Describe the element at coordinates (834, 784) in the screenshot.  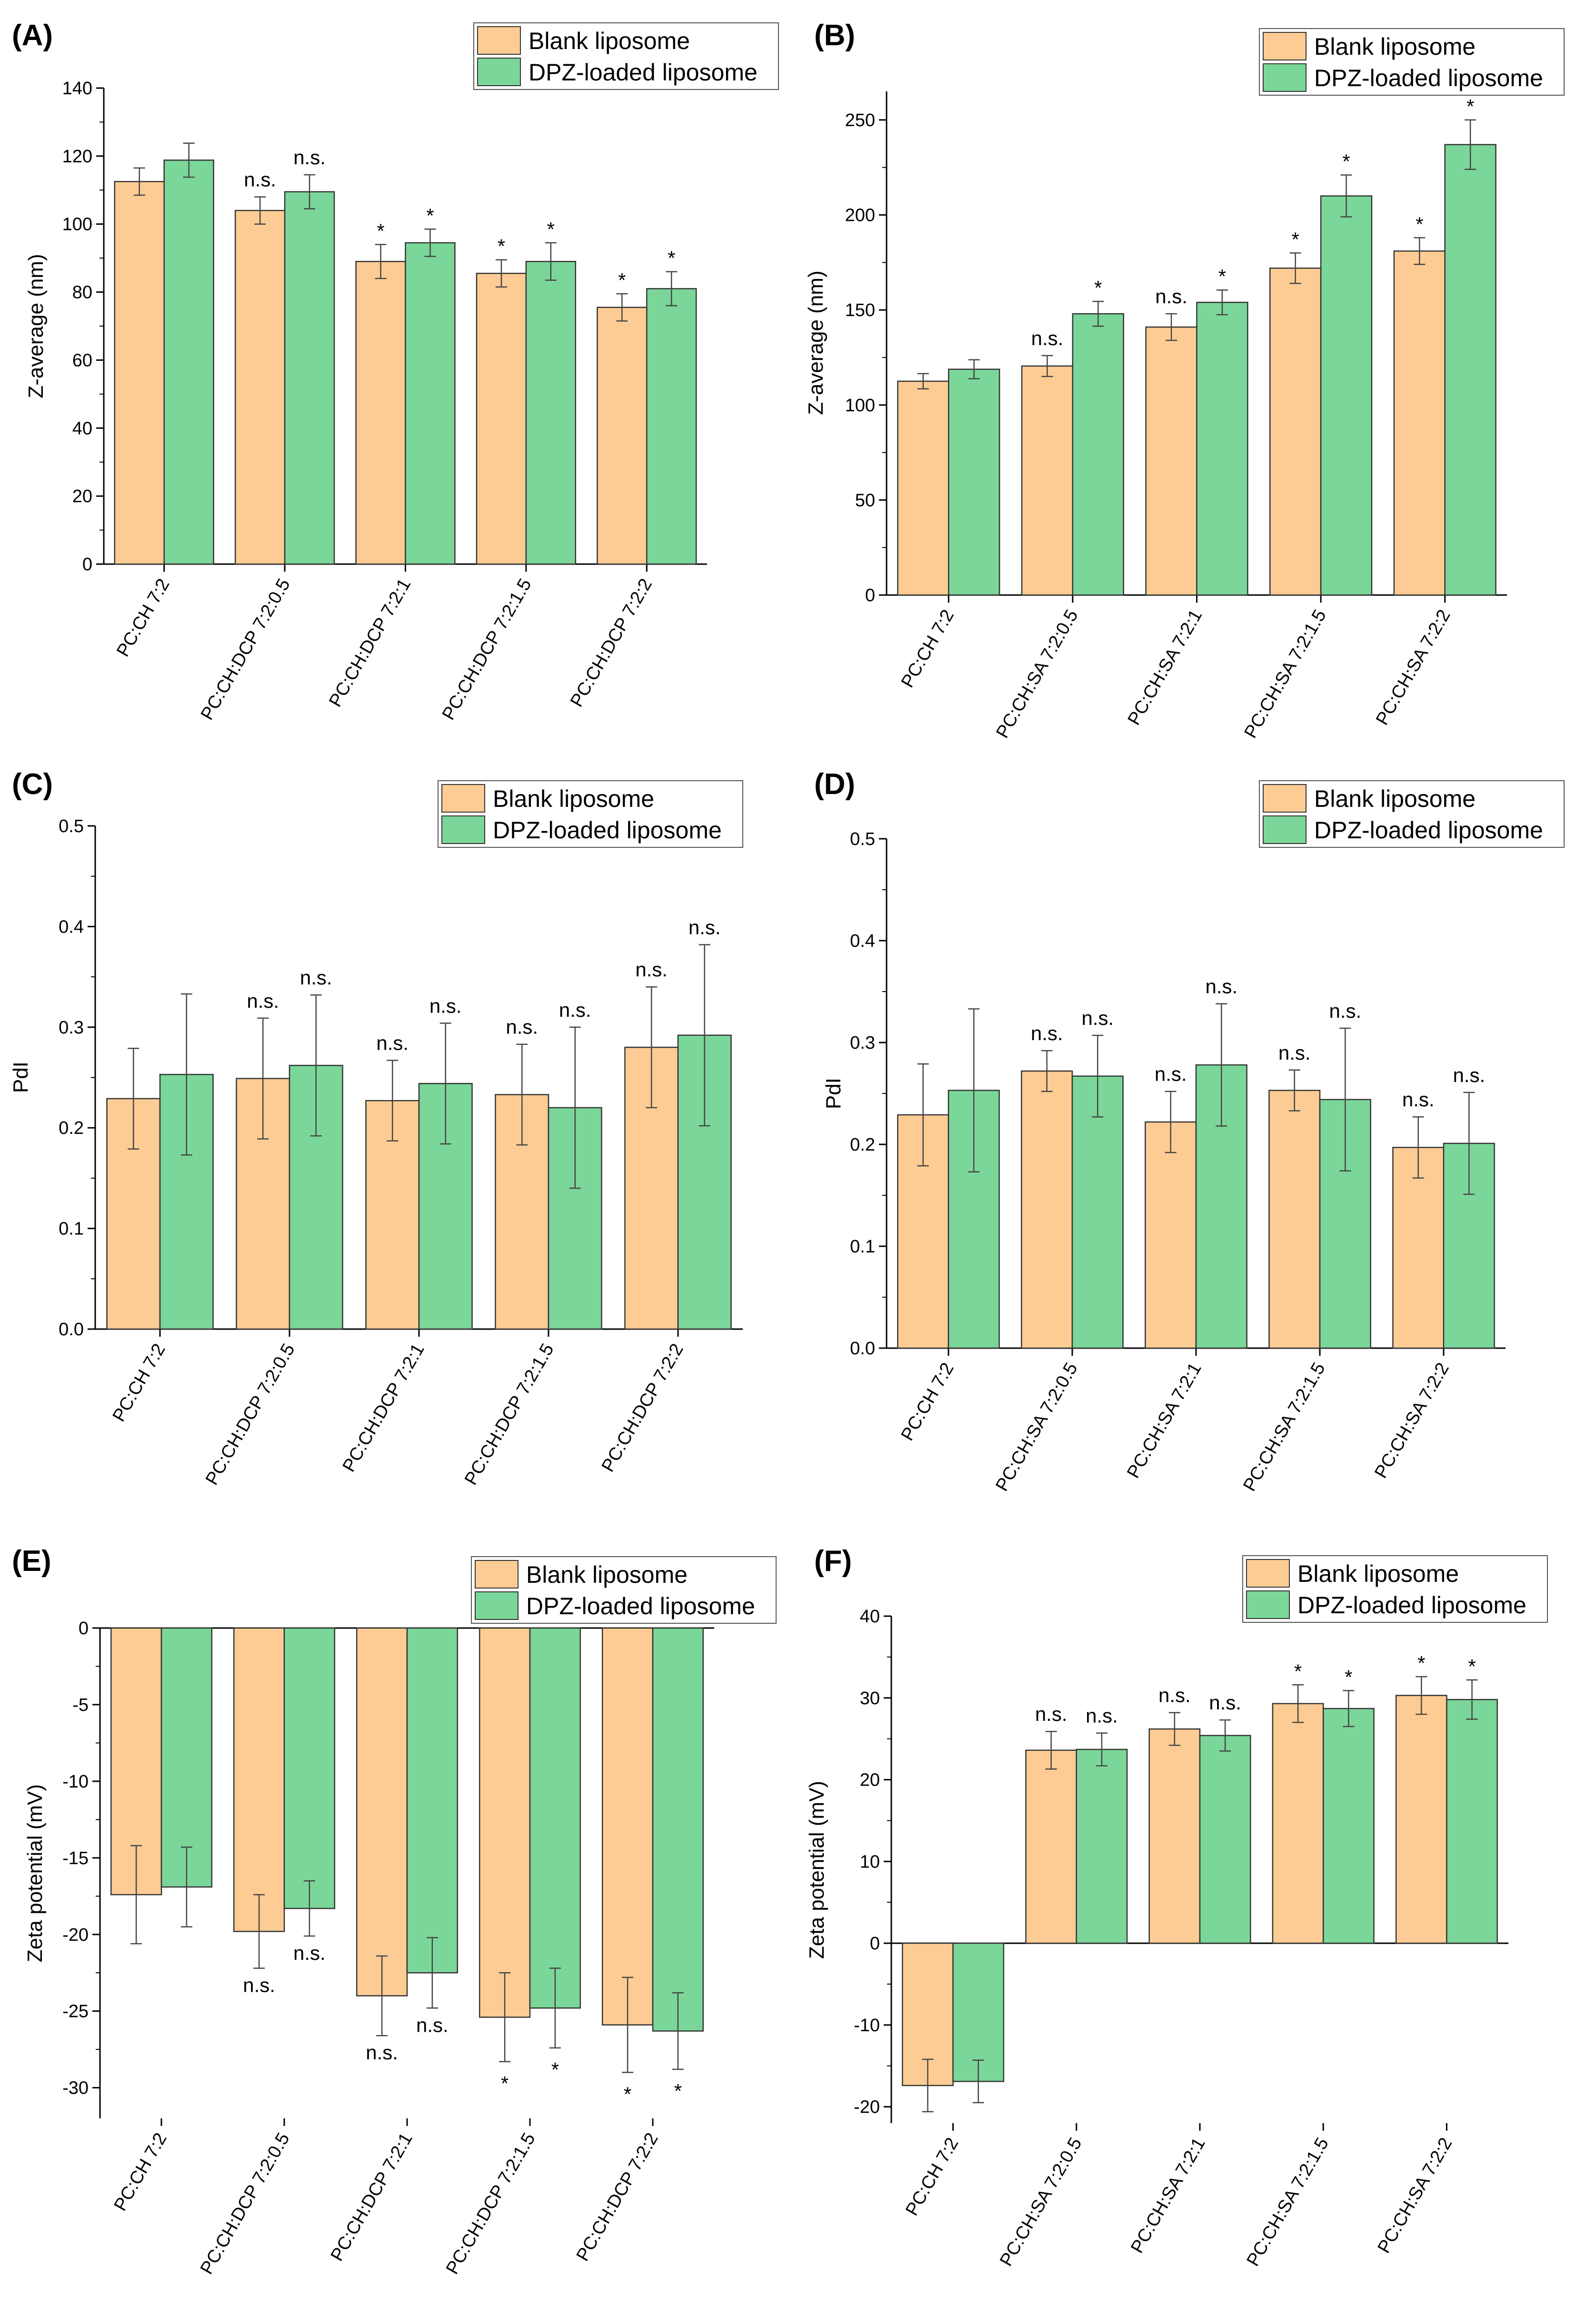
I see `panel-label: (D)` at that location.